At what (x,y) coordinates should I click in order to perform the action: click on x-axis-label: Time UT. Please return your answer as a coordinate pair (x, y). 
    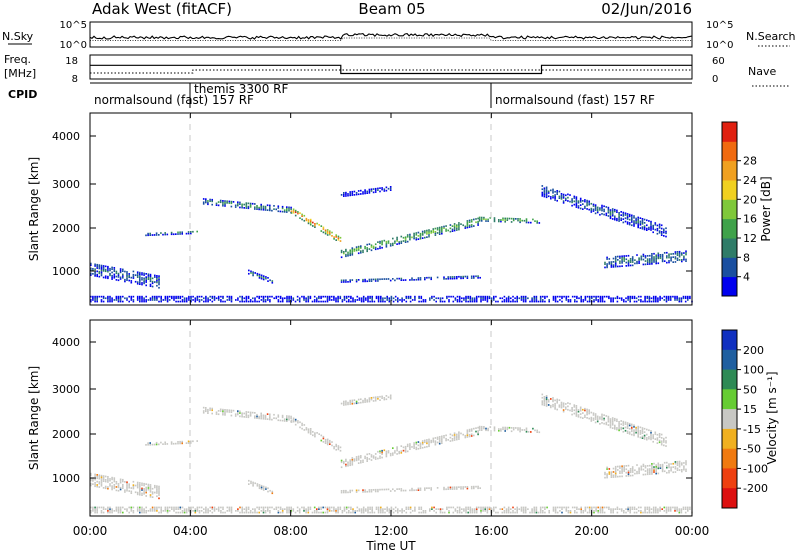
    Looking at the image, I should click on (390, 546).